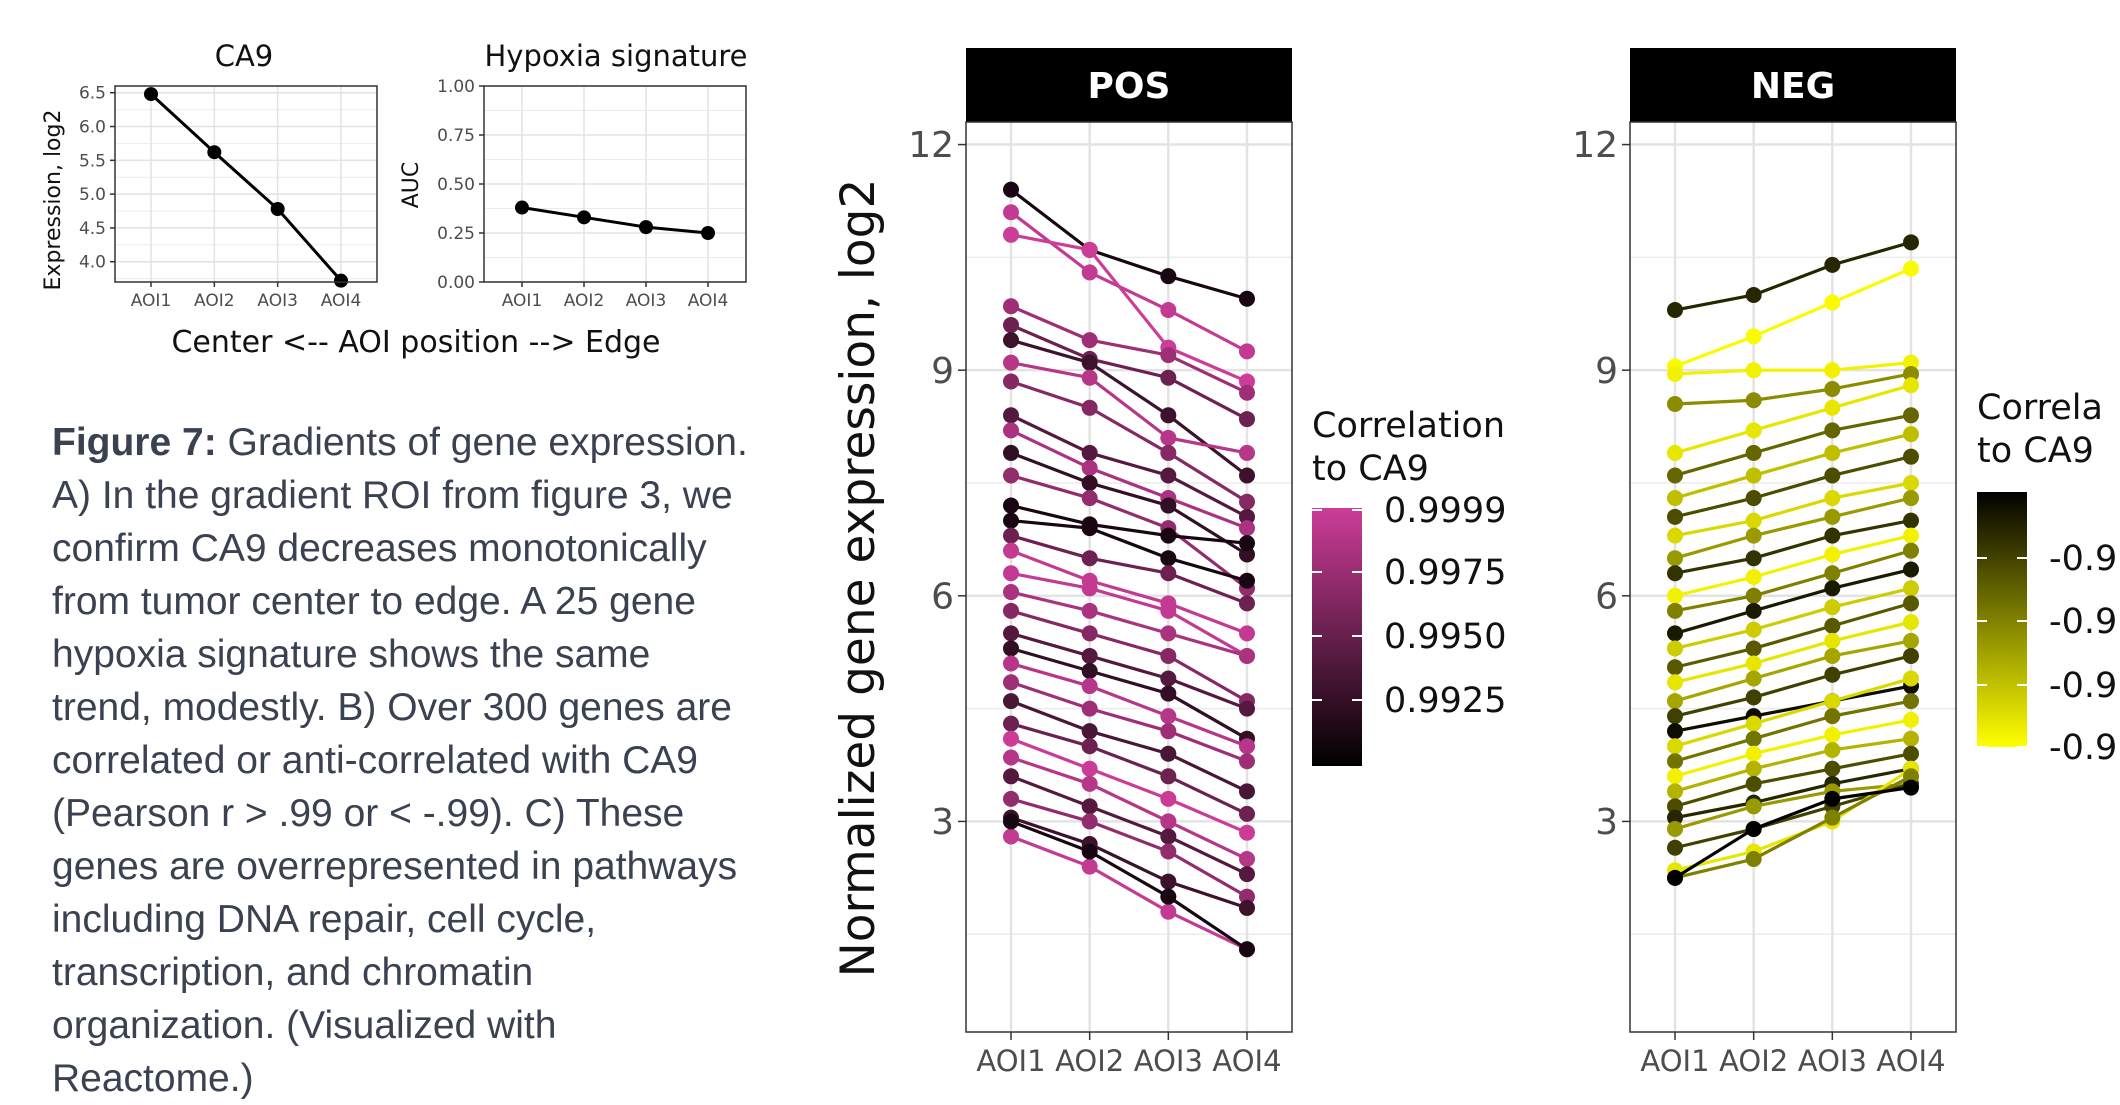 This screenshot has height=1105, width=2120. Describe the element at coordinates (1010, 1061) in the screenshot. I see `pos-x-tick-label: AOI1` at that location.